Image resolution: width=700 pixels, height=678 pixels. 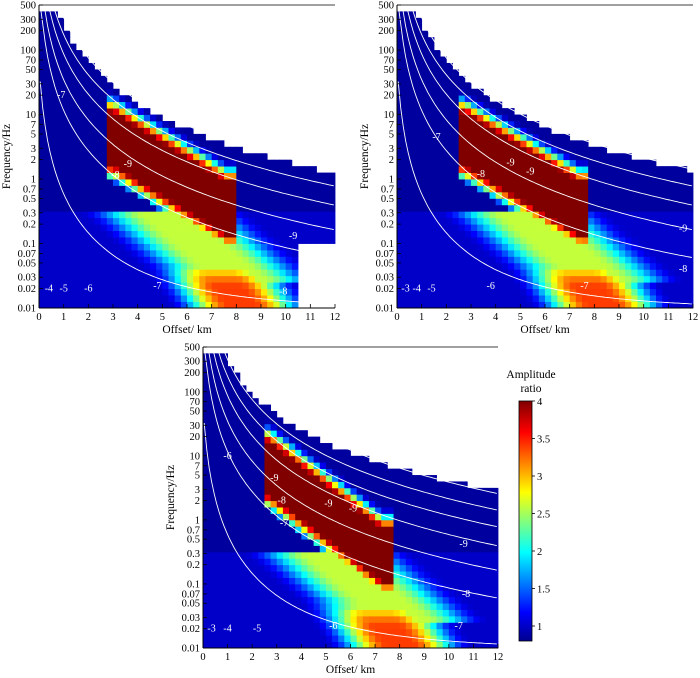 What do you see at coordinates (594, 317) in the screenshot?
I see `x-tick-label: 8` at bounding box center [594, 317].